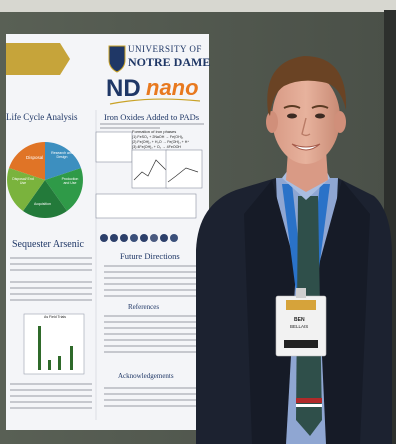 The width and height of the screenshot is (396, 444). I want to click on pie-label-production: Production and Use, so click(70, 181).